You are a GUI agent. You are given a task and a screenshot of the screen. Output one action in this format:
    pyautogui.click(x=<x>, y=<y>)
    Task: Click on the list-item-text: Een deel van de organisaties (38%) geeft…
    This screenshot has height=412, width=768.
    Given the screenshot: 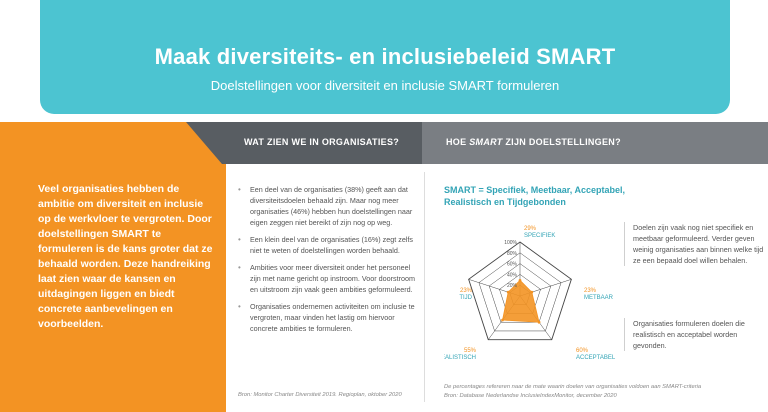 What is the action you would take?
    pyautogui.click(x=331, y=206)
    